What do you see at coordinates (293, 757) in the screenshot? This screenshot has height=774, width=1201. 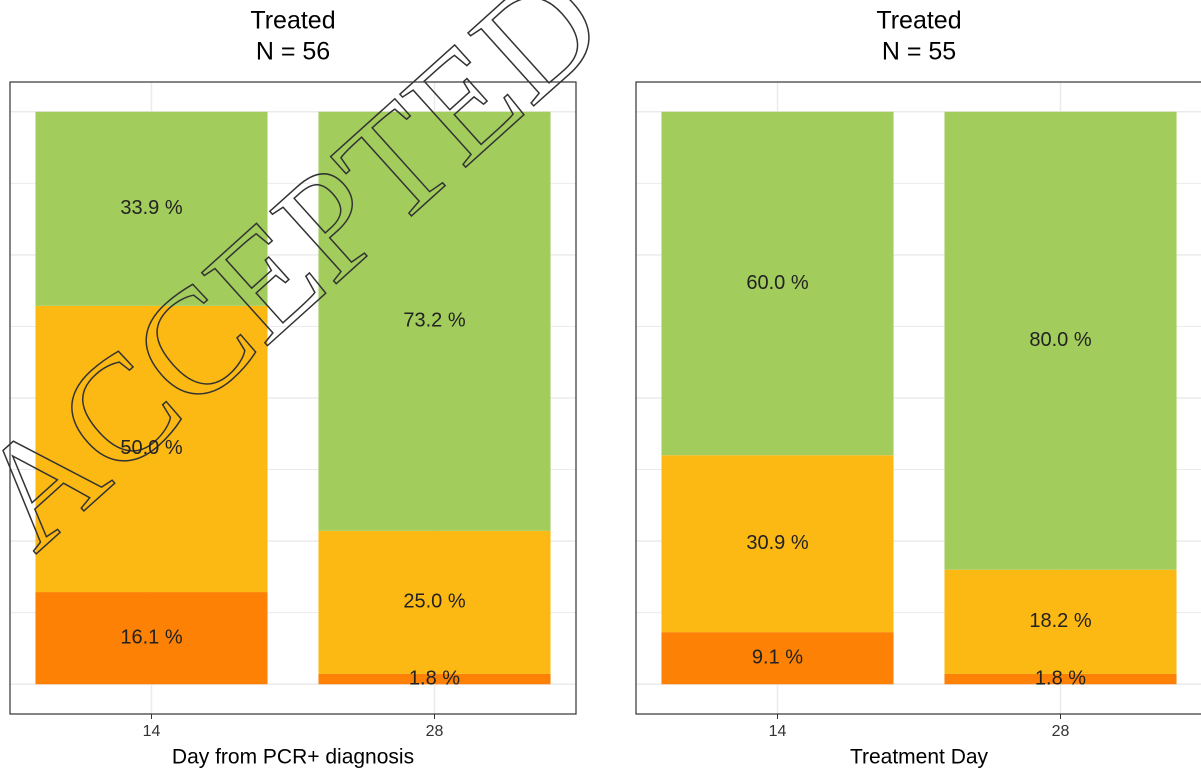 I see `x-axis-label: Day from PCR+ diagnosis` at bounding box center [293, 757].